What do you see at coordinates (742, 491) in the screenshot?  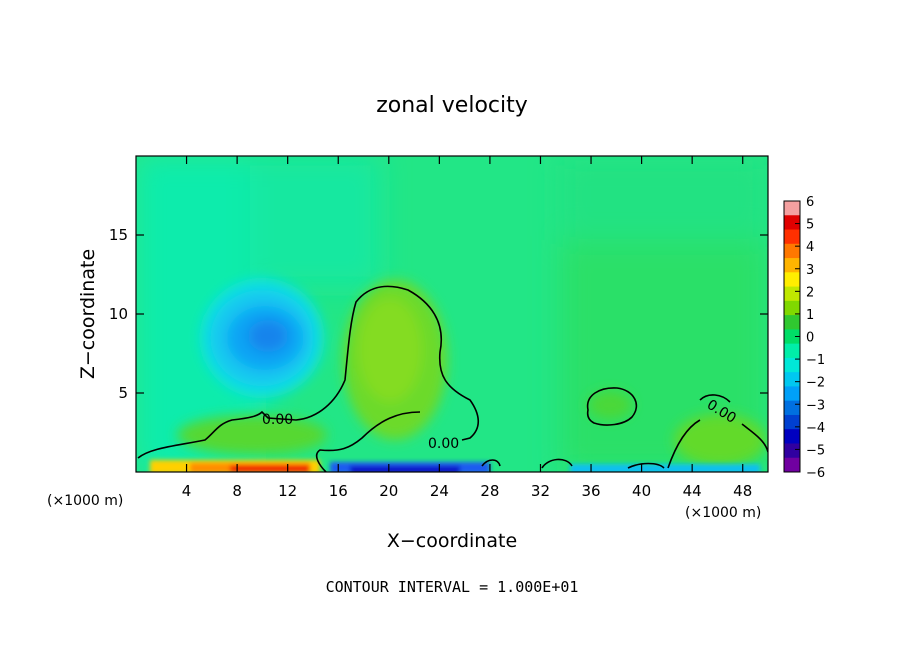 I see `x-tick-label-48: 48` at bounding box center [742, 491].